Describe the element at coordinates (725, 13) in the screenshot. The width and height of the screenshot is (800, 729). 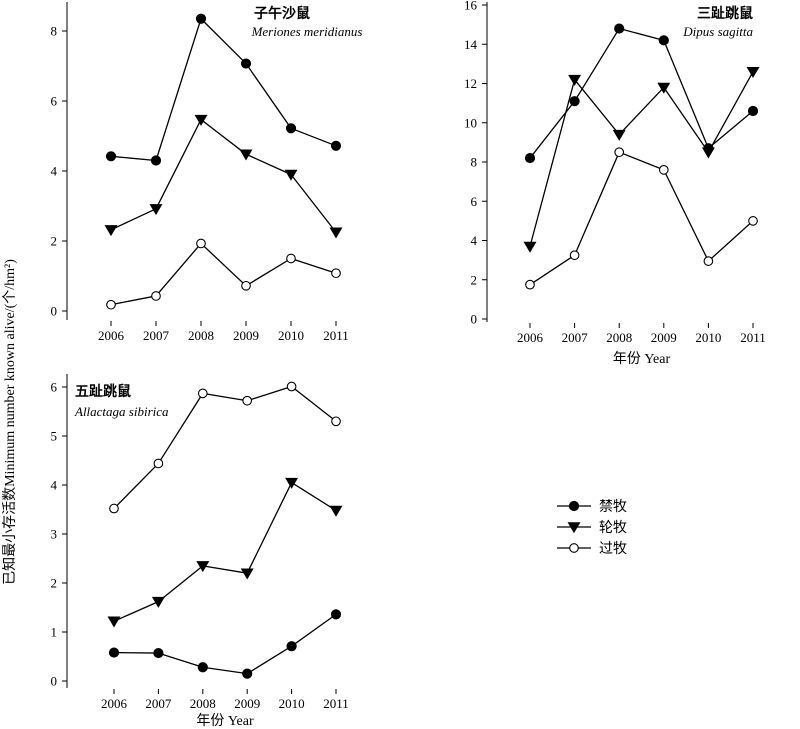
I see `chart-title: 三趾跳鼠` at that location.